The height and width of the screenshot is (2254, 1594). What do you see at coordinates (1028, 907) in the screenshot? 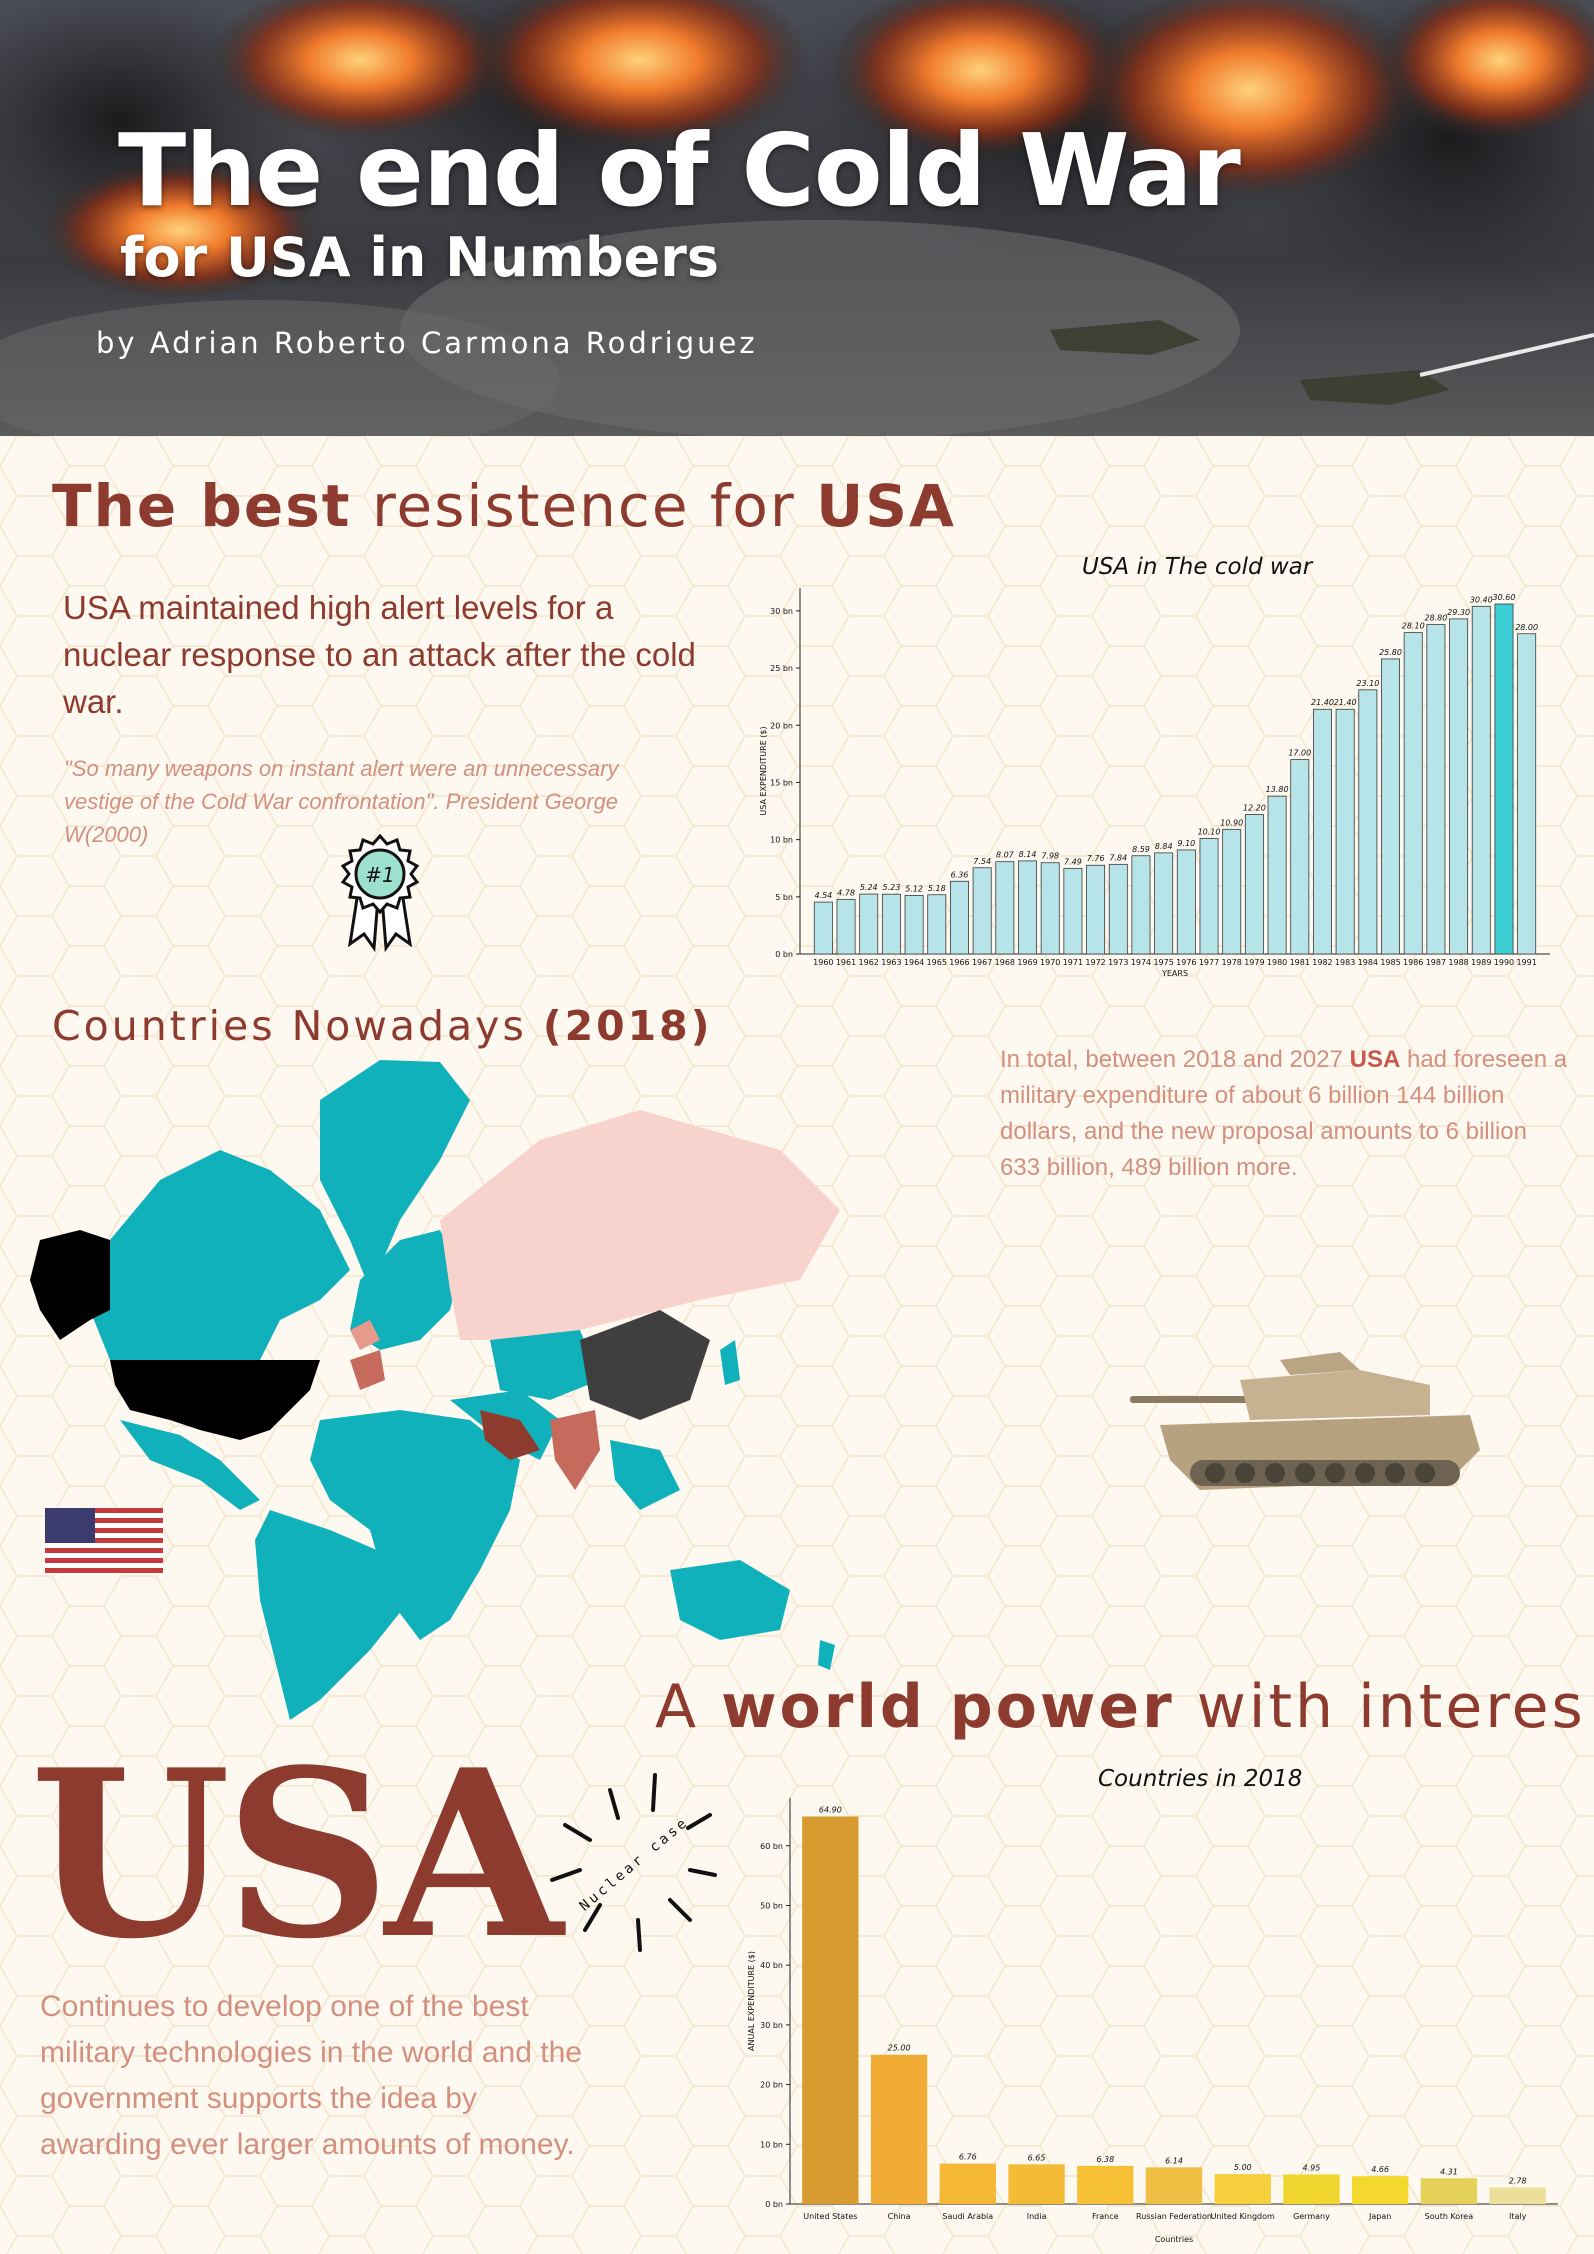
I see `bar-1969` at bounding box center [1028, 907].